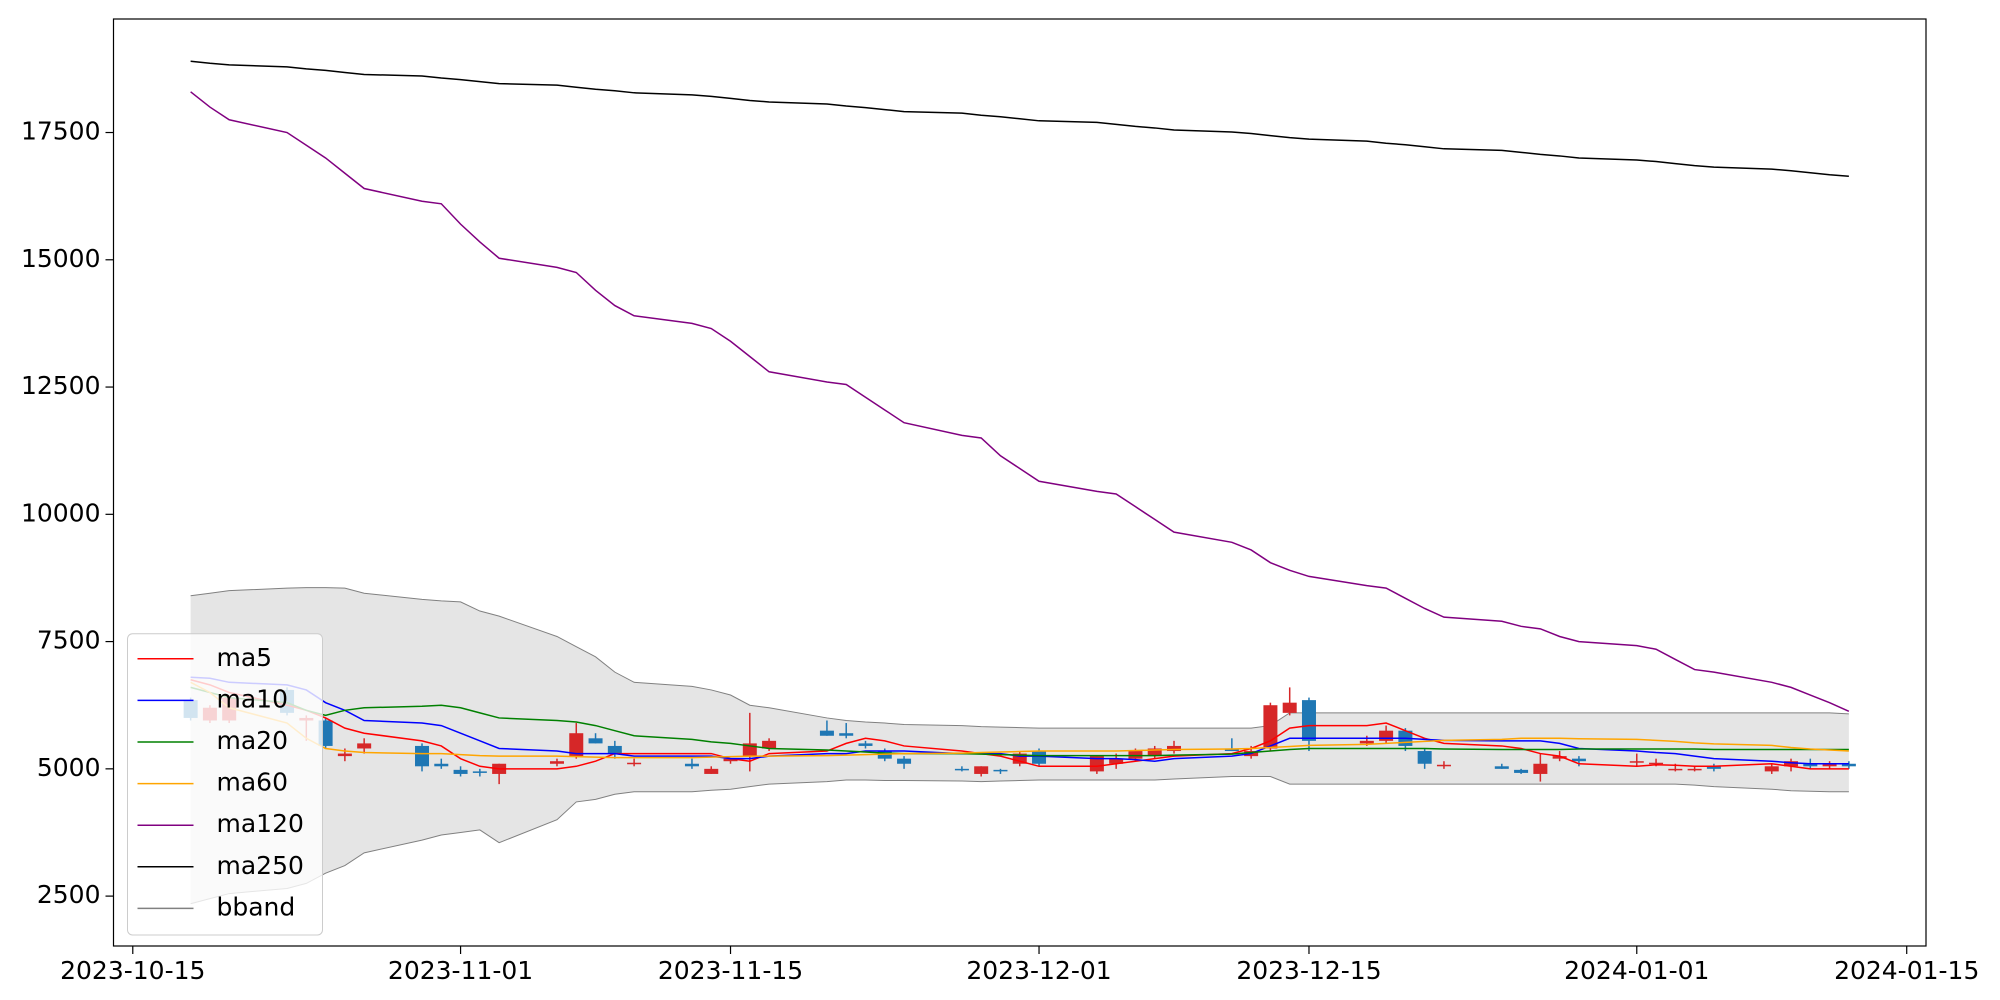  What do you see at coordinates (256, 906) in the screenshot?
I see `legend-label: bband` at bounding box center [256, 906].